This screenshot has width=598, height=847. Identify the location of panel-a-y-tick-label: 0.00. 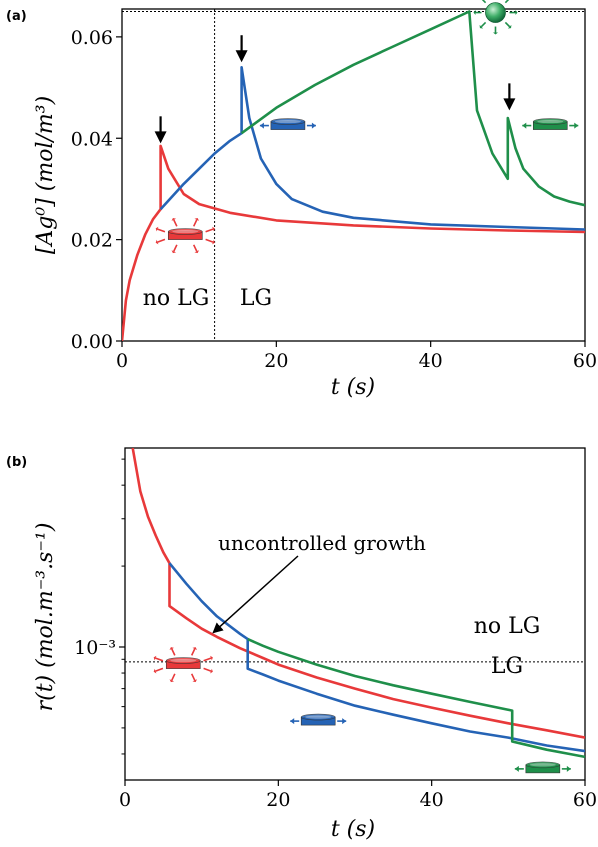
(92, 342).